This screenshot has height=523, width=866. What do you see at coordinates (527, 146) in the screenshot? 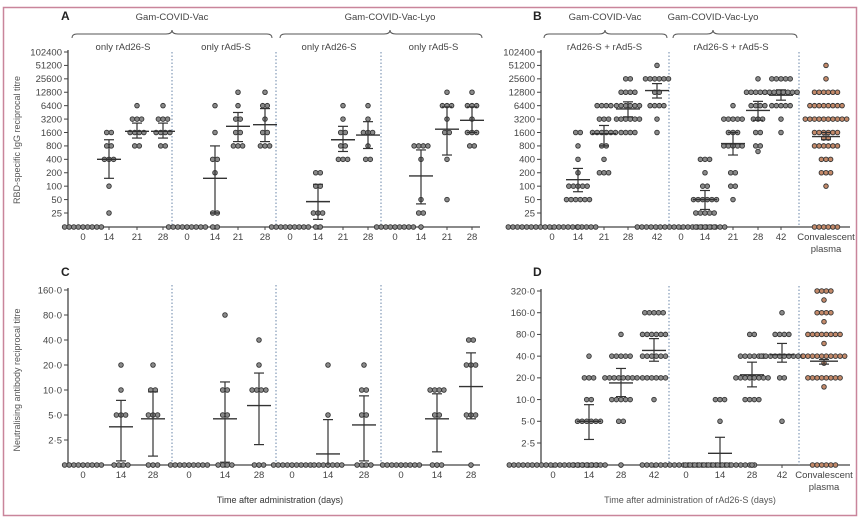
I see `y-tick-label: 800` at bounding box center [527, 146].